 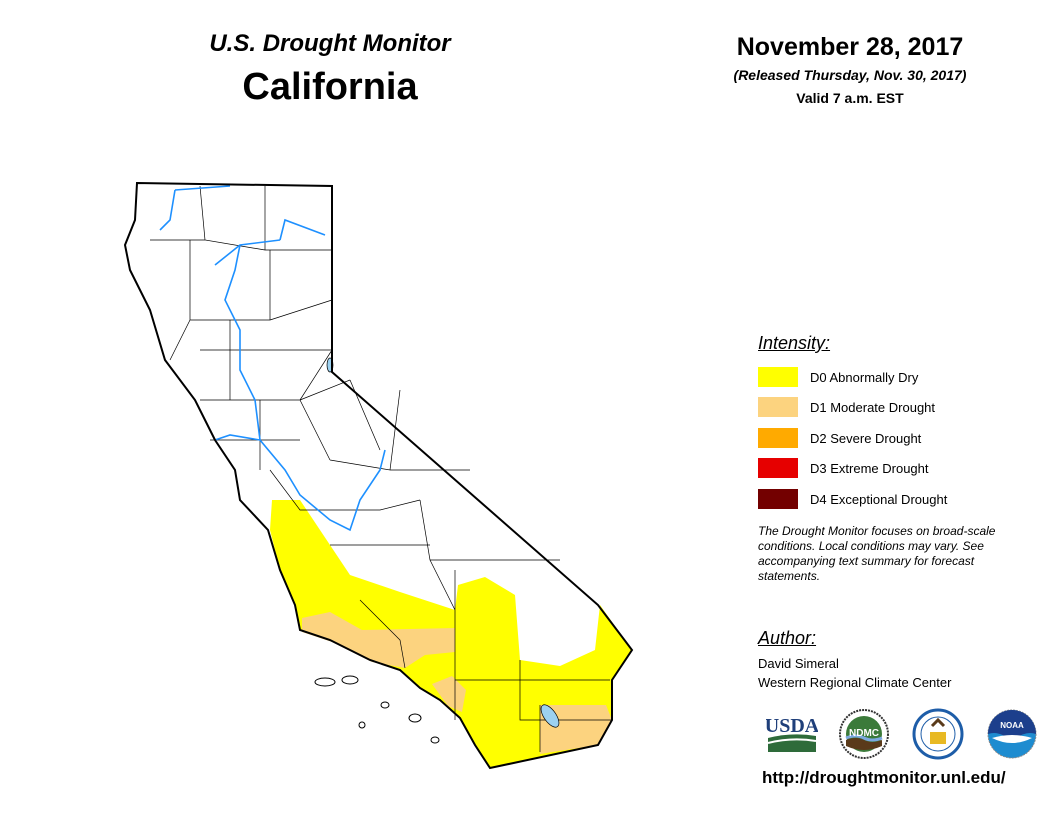 What do you see at coordinates (576, 729) in the screenshot?
I see `d1-moderate-drought-san-diego` at bounding box center [576, 729].